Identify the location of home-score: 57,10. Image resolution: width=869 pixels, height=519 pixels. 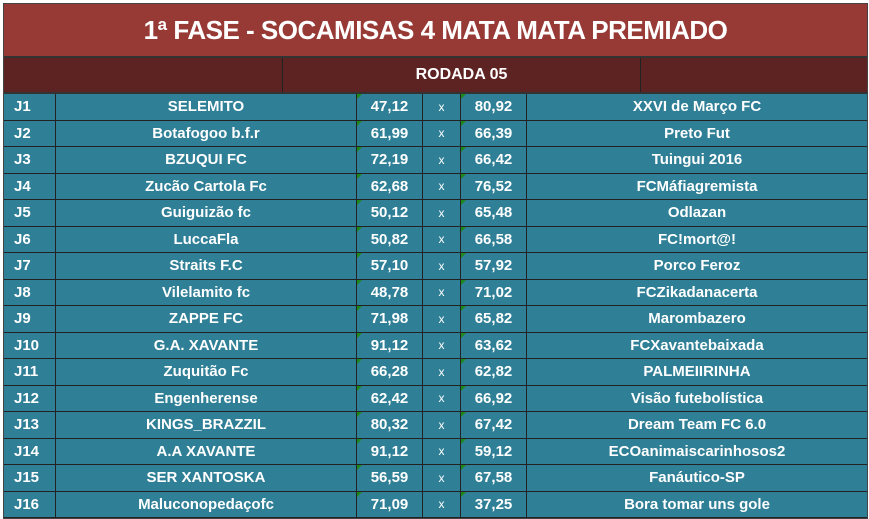
(390, 266).